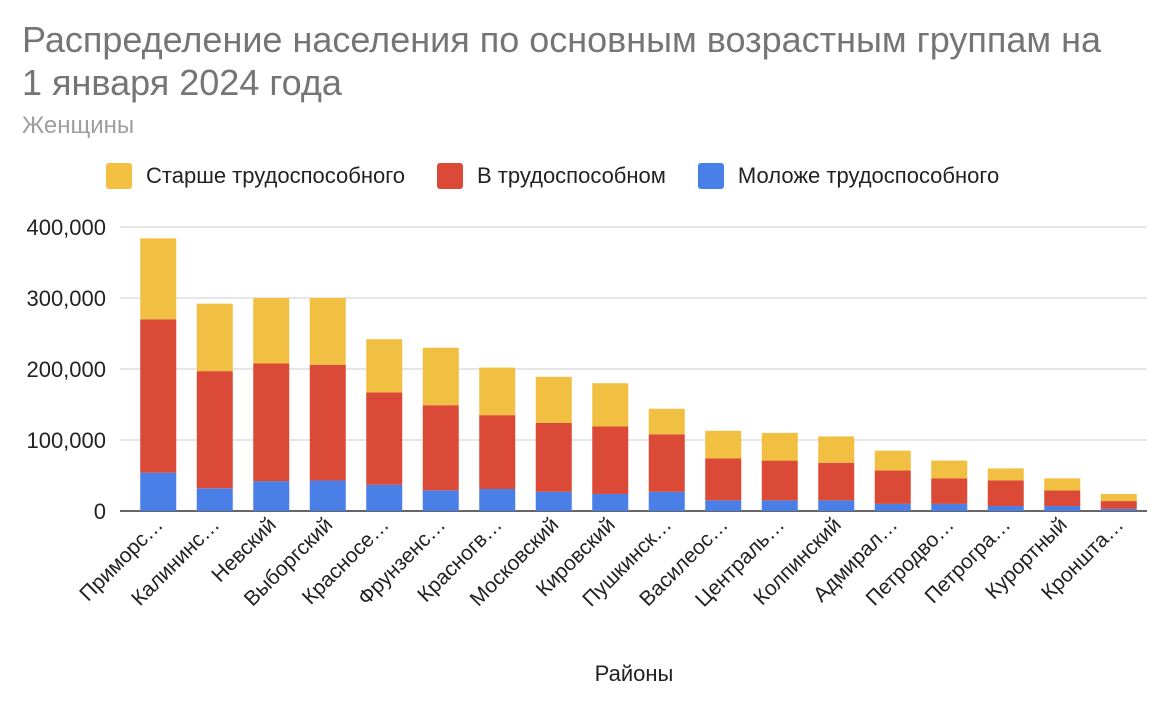 The height and width of the screenshot is (706, 1168). Describe the element at coordinates (66, 298) in the screenshot. I see `y-tick-label: 300,000` at that location.